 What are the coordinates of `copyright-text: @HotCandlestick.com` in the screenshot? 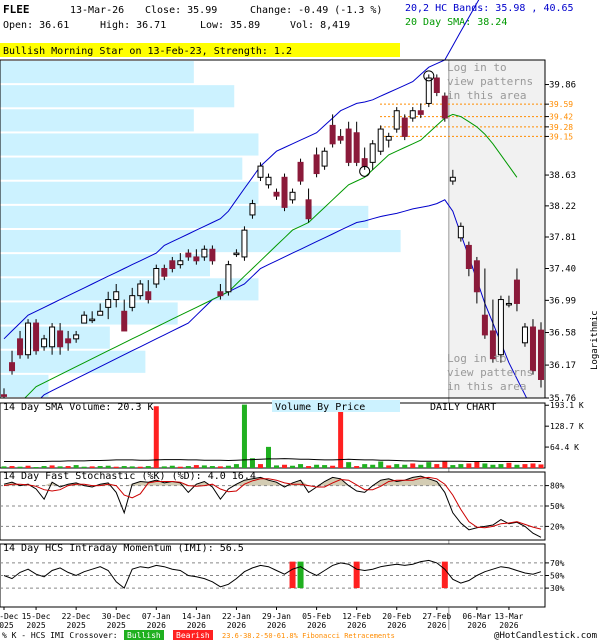 It's located at (545, 635).